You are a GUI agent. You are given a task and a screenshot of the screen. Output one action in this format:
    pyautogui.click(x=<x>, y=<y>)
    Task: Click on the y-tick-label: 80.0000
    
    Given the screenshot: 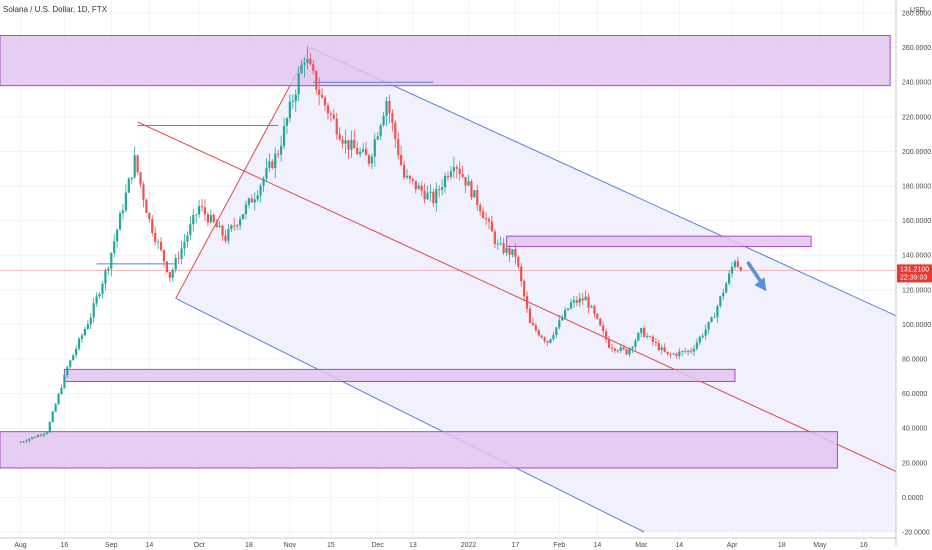 What is the action you would take?
    pyautogui.click(x=914, y=360)
    